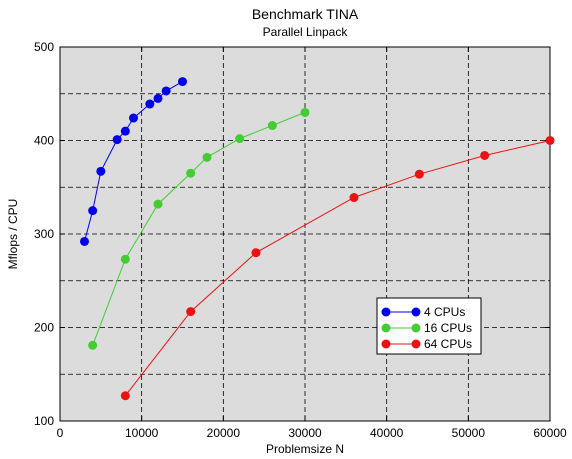  What do you see at coordinates (44, 47) in the screenshot?
I see `y-tick-label: 500` at bounding box center [44, 47].